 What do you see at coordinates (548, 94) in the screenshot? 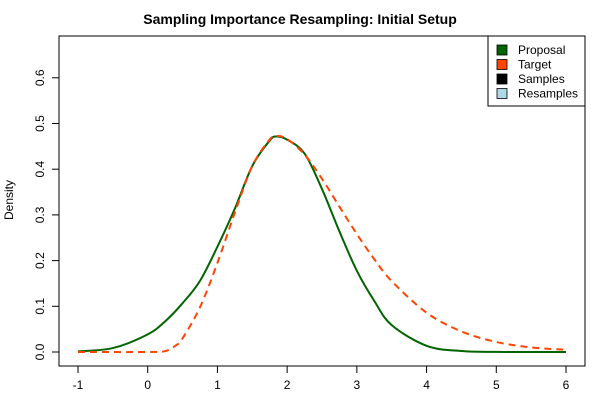
I see `legend-label-resamples: Resamples` at bounding box center [548, 94].